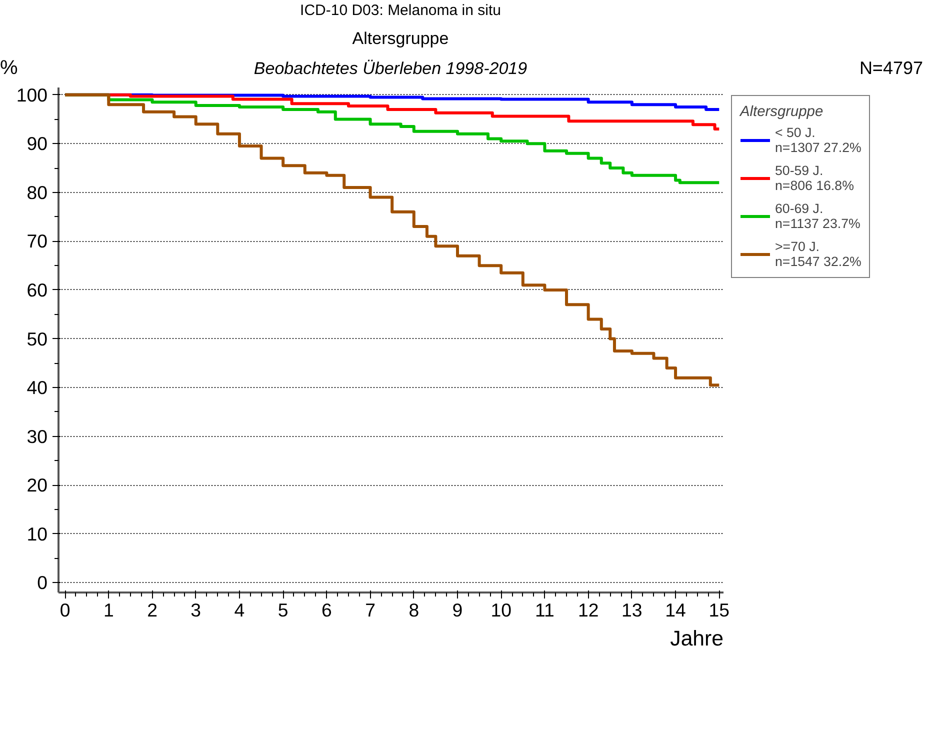 This screenshot has width=947, height=729. What do you see at coordinates (817, 216) in the screenshot?
I see `legend-label: 60-69 J. n=1137 23.7%` at bounding box center [817, 216].